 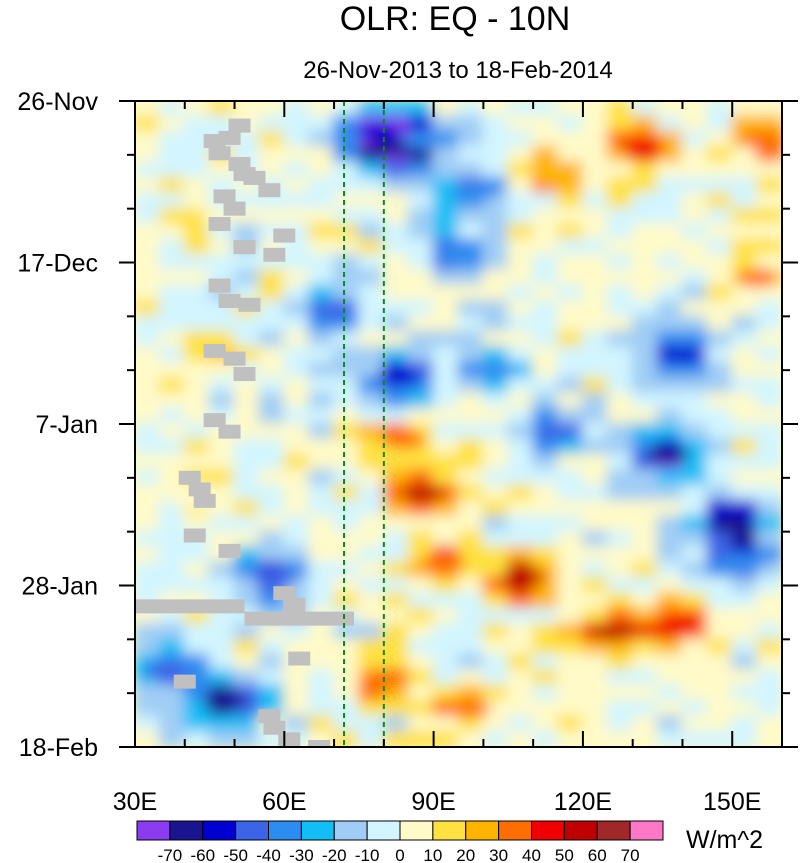 What do you see at coordinates (135, 802) in the screenshot?
I see `x-tick-label: 30E` at bounding box center [135, 802].